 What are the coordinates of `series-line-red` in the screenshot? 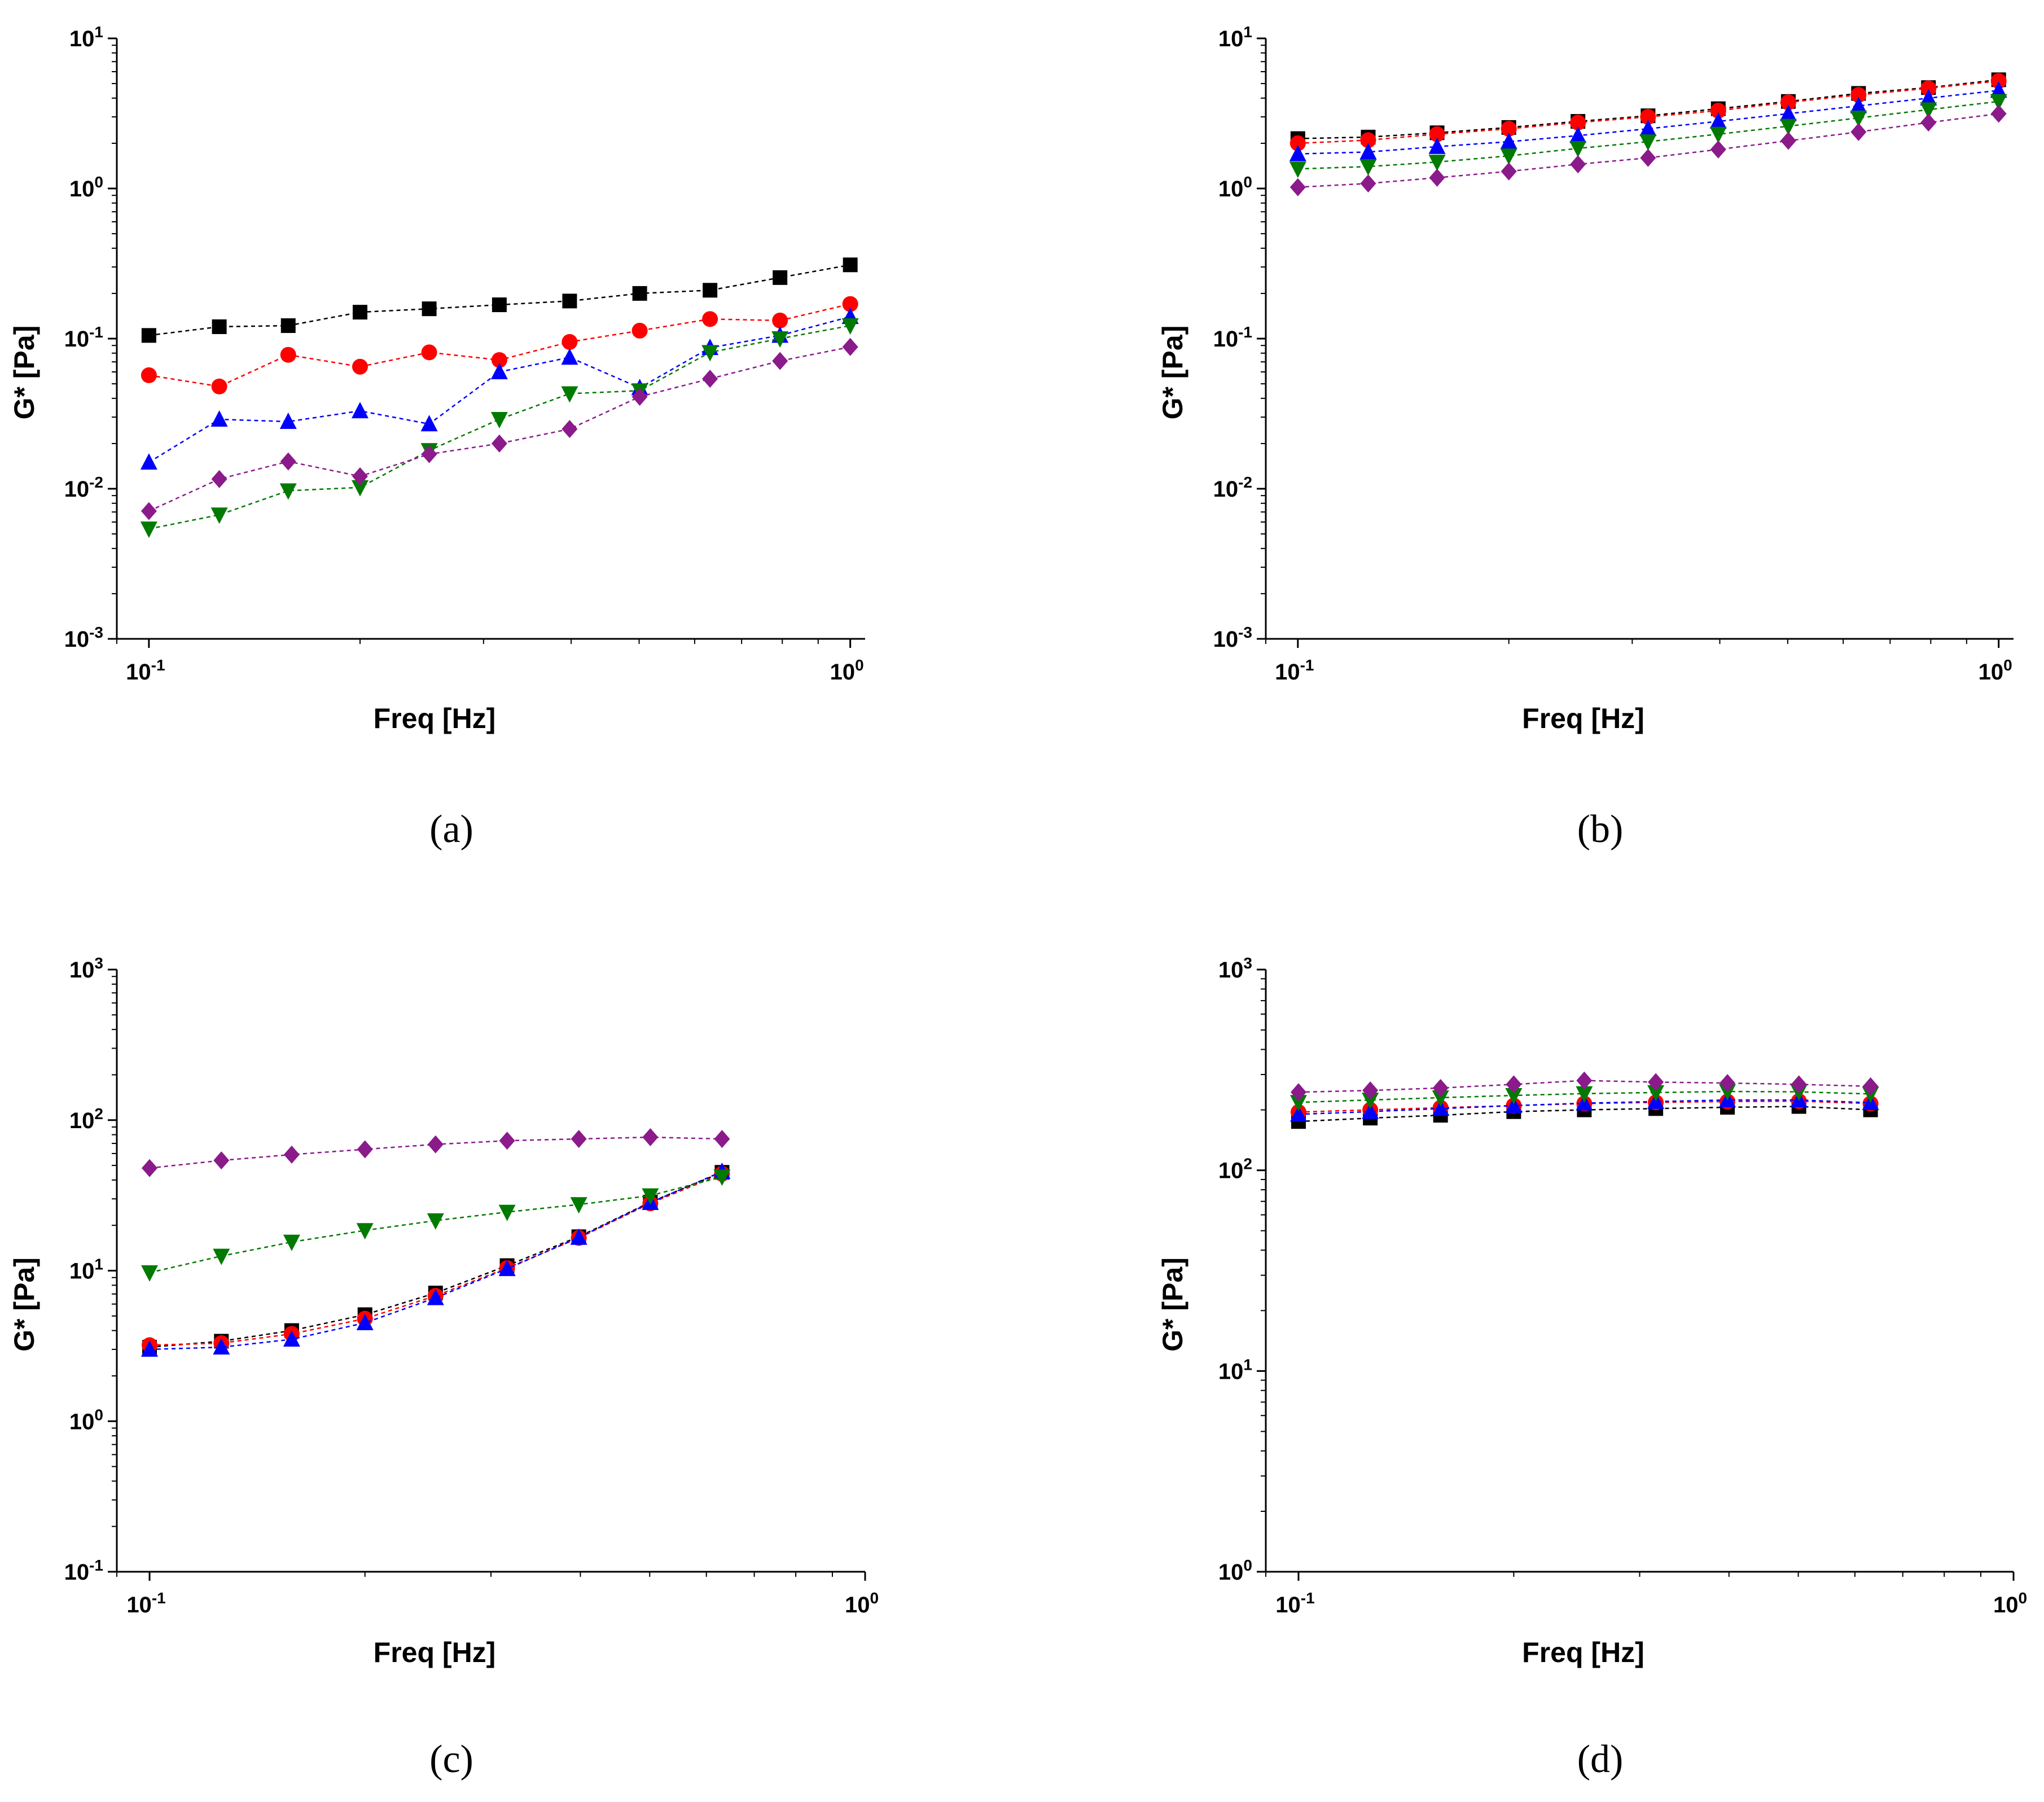 It's located at (435, 1259).